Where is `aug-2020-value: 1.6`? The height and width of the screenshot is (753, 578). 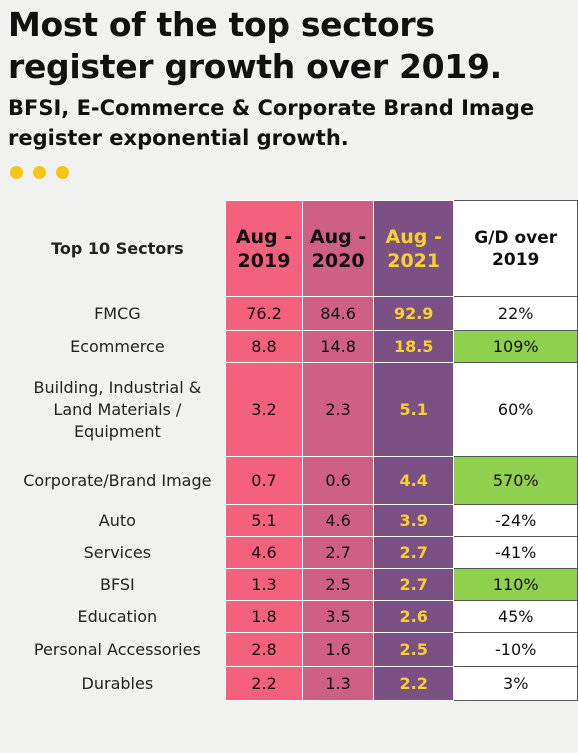 aug-2020-value: 1.6 is located at coordinates (338, 649).